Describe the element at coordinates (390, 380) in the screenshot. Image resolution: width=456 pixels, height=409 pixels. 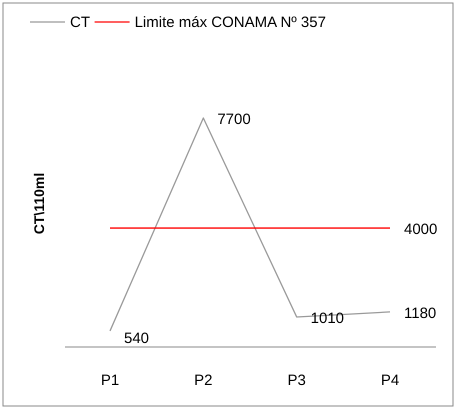
I see `x-tick-label: P4` at that location.